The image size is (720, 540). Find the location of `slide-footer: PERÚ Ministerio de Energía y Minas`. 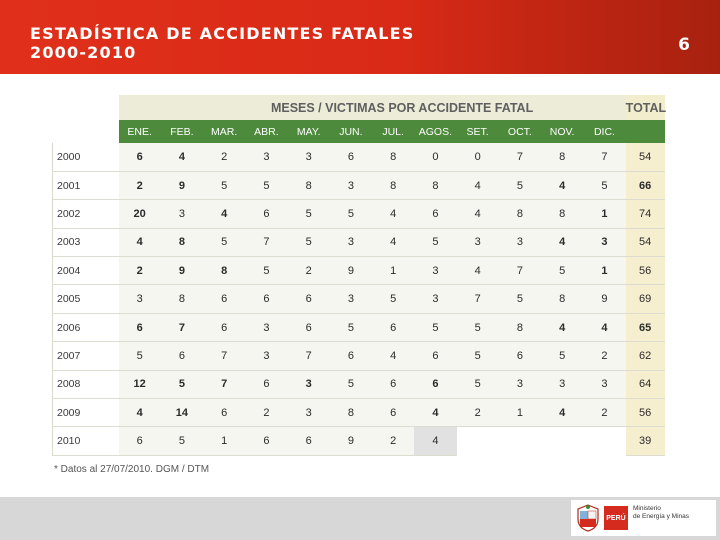

slide-footer: PERÚ Ministerio de Energía y Minas is located at coordinates (360, 518).